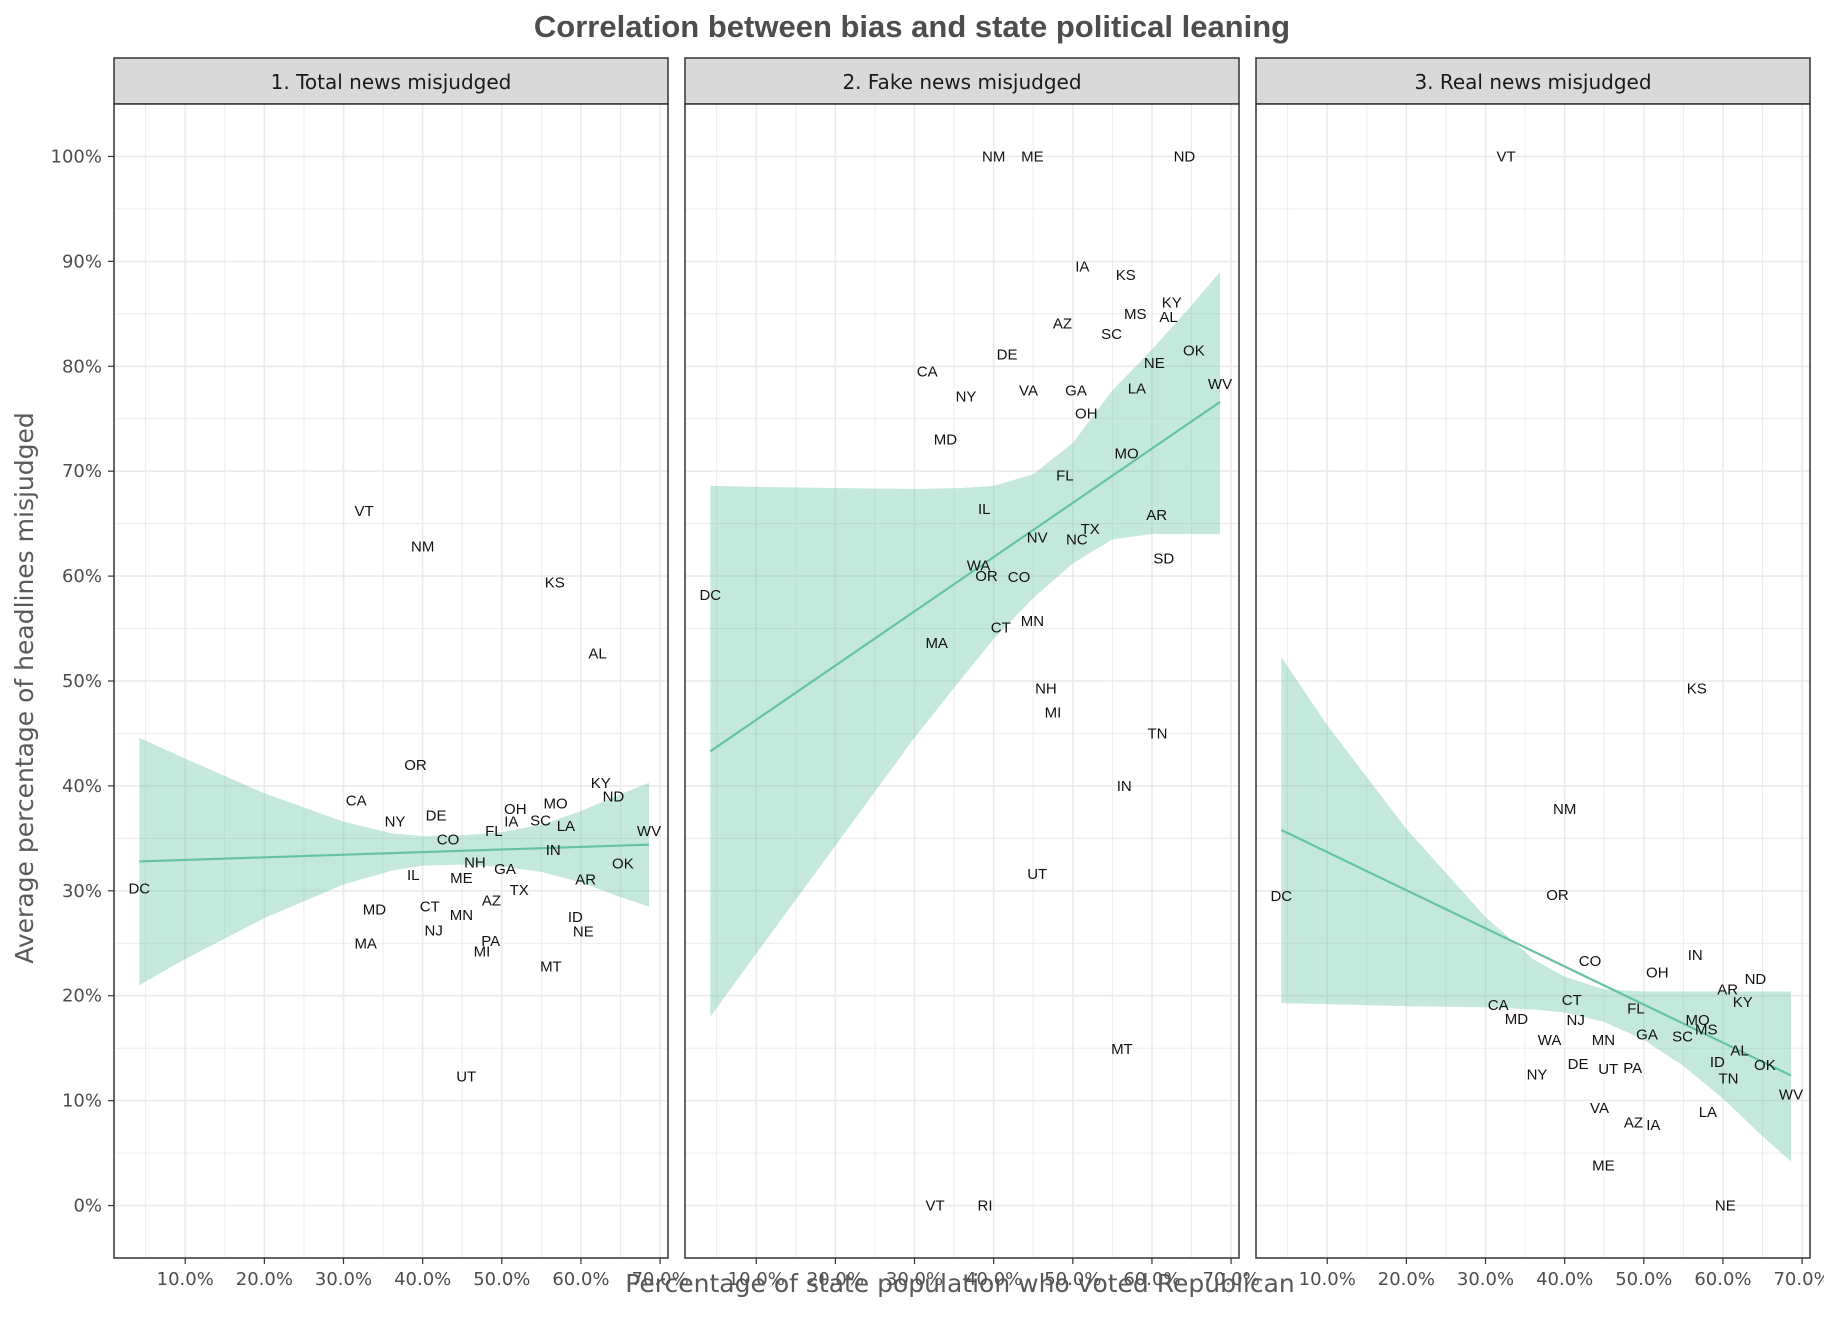  I want to click on y-tick-label: 10%, so click(82, 1101).